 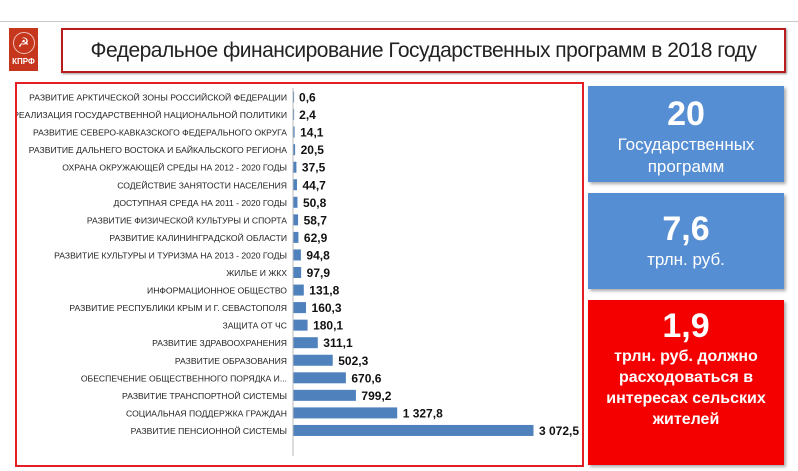 I want to click on logo-text: КПРФ, so click(x=23, y=61).